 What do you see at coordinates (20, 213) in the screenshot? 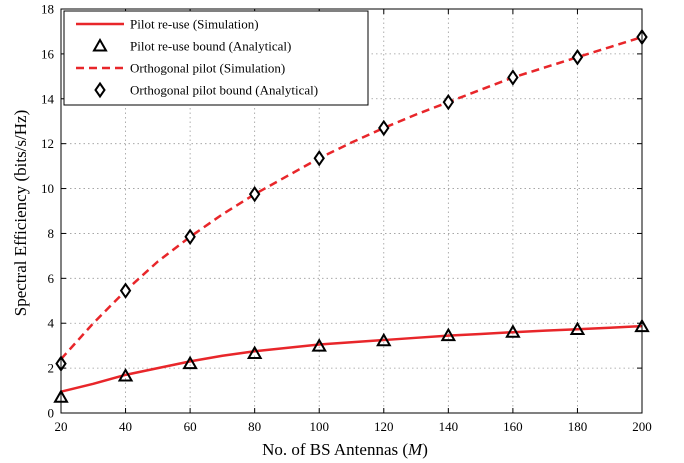
I see `y-axis-label: Spectral Efficiency (bits/s/Hz)` at bounding box center [20, 213].